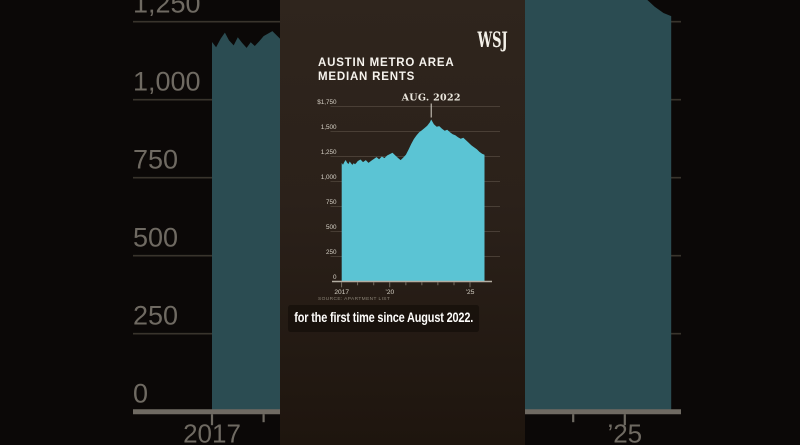  I want to click on annotation-label: AUG. 2022, so click(431, 98).